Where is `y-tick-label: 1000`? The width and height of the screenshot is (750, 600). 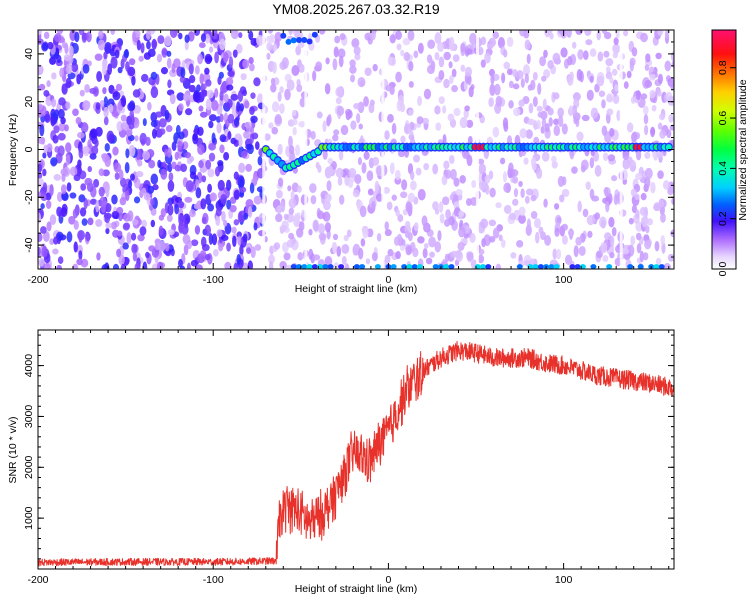 y-tick-label: 1000 is located at coordinates (29, 518).